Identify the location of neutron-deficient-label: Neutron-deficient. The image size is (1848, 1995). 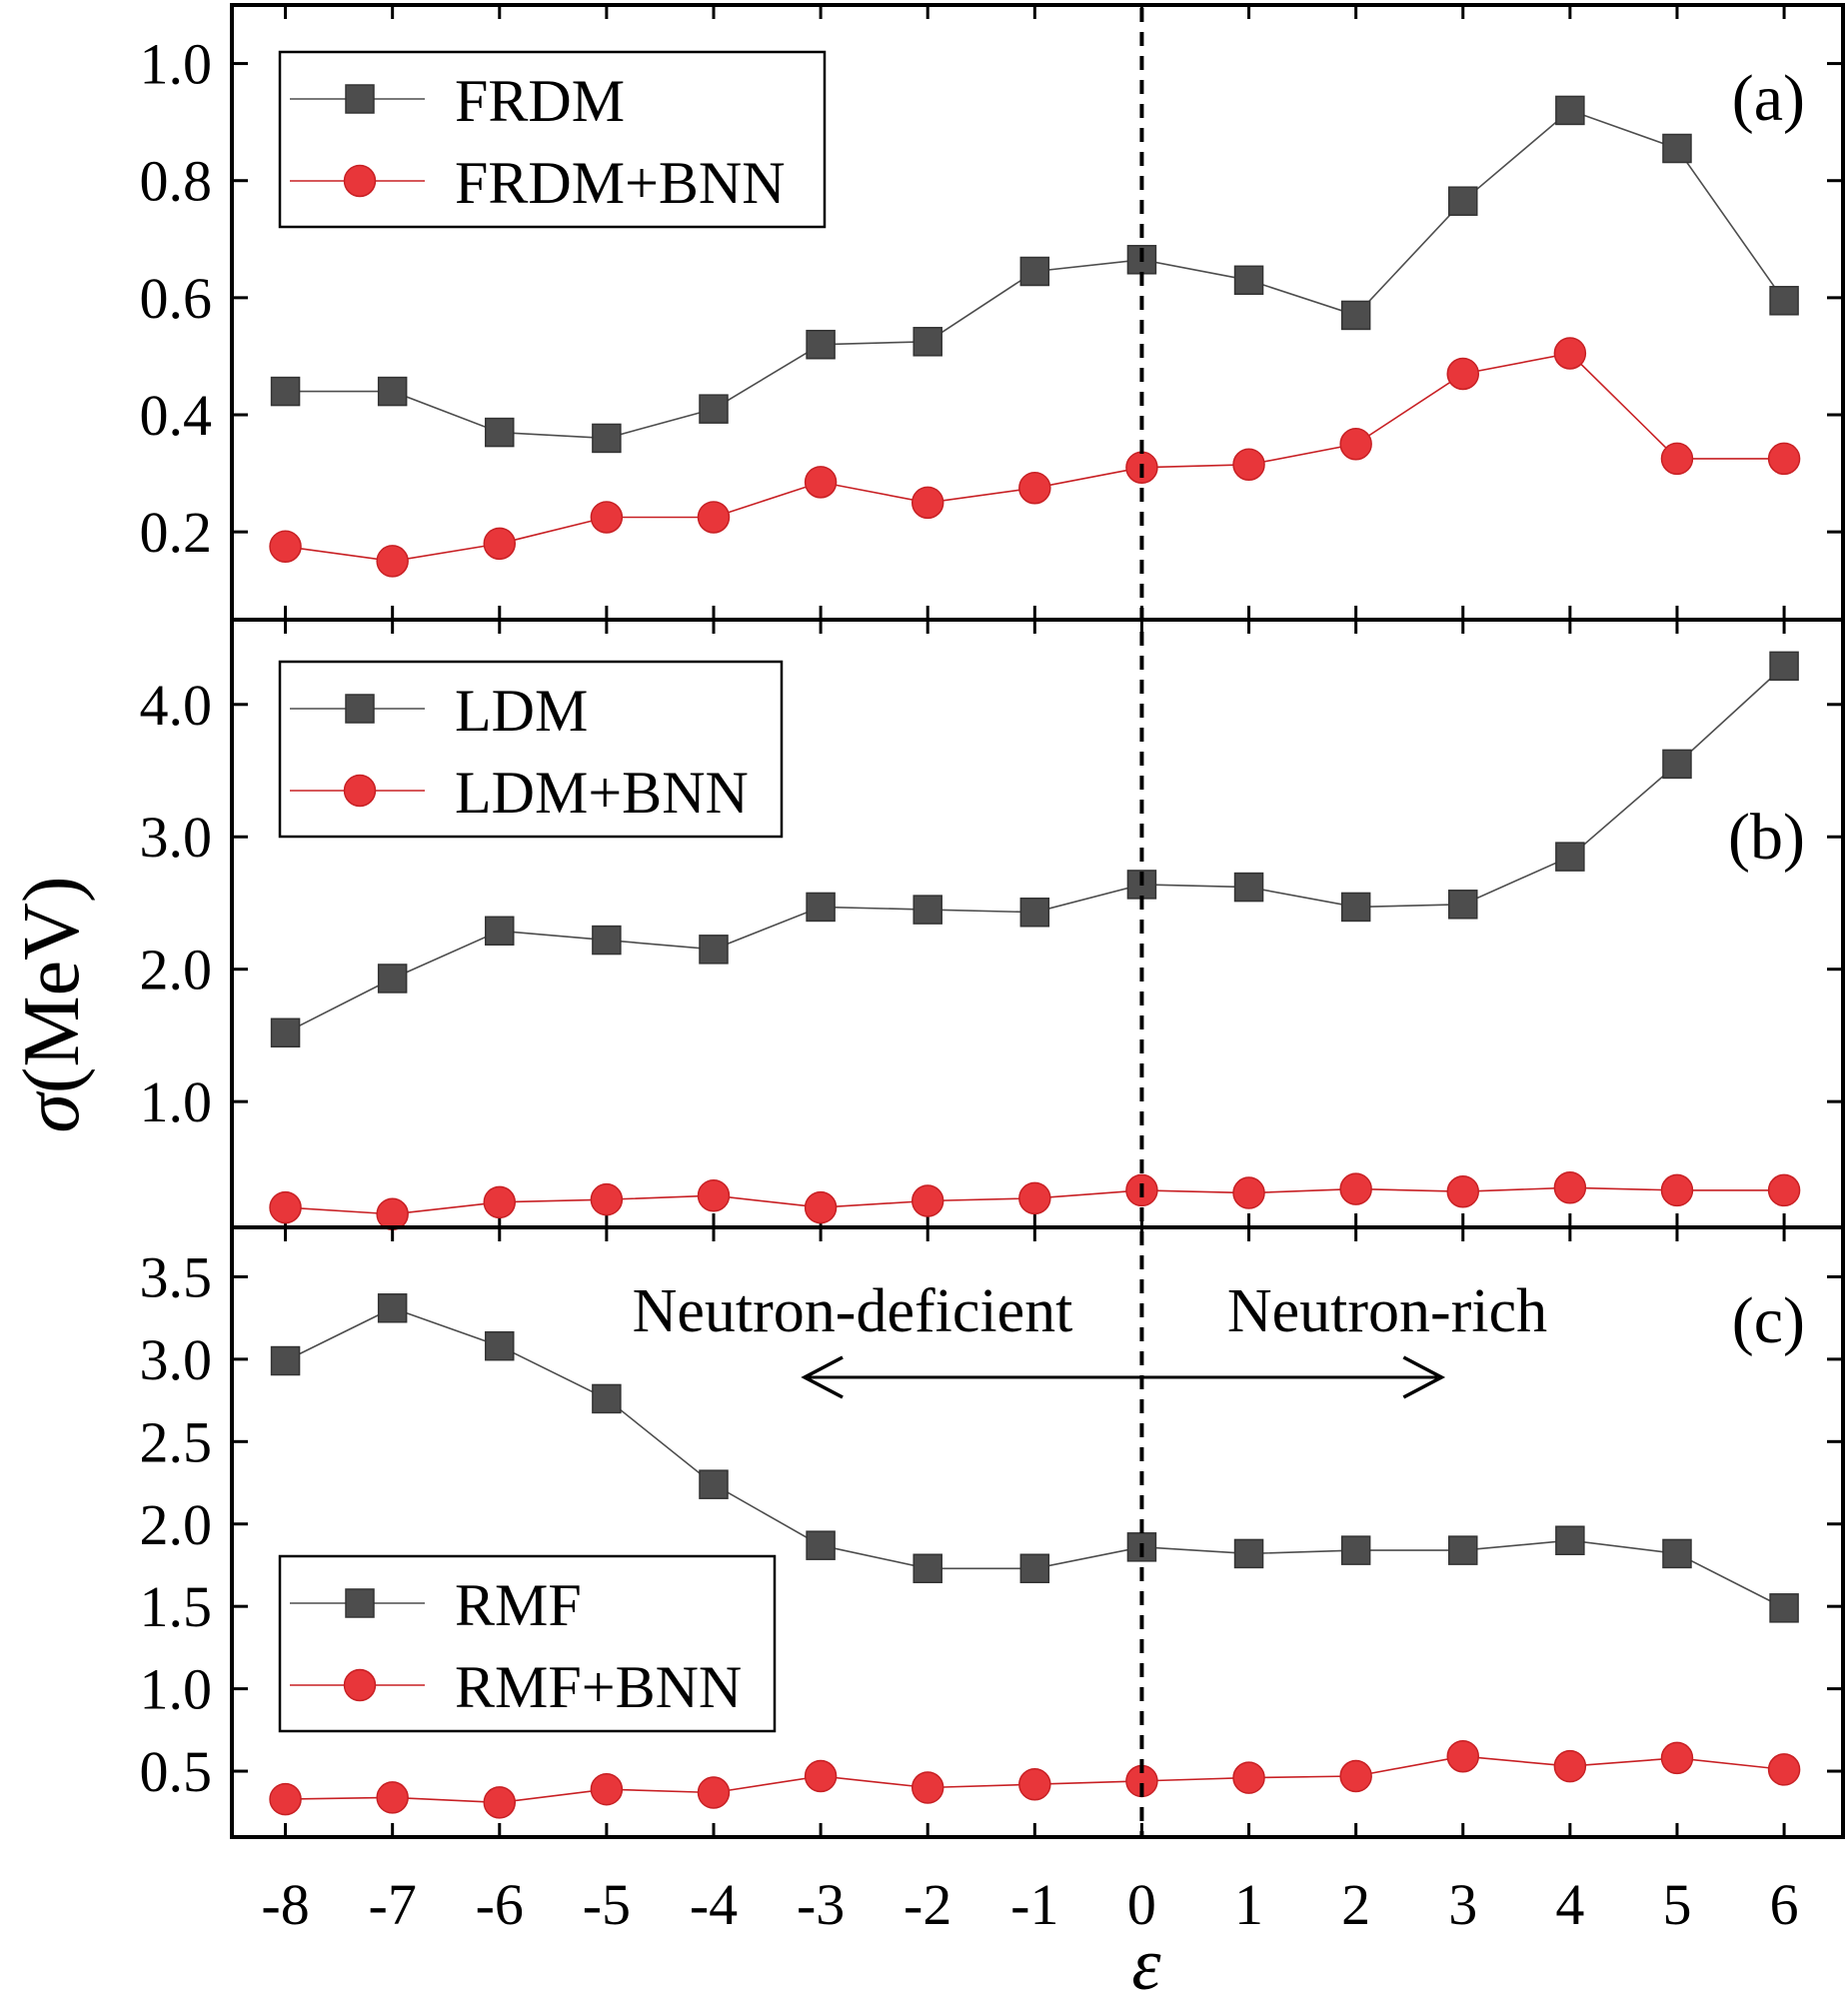
(853, 1311).